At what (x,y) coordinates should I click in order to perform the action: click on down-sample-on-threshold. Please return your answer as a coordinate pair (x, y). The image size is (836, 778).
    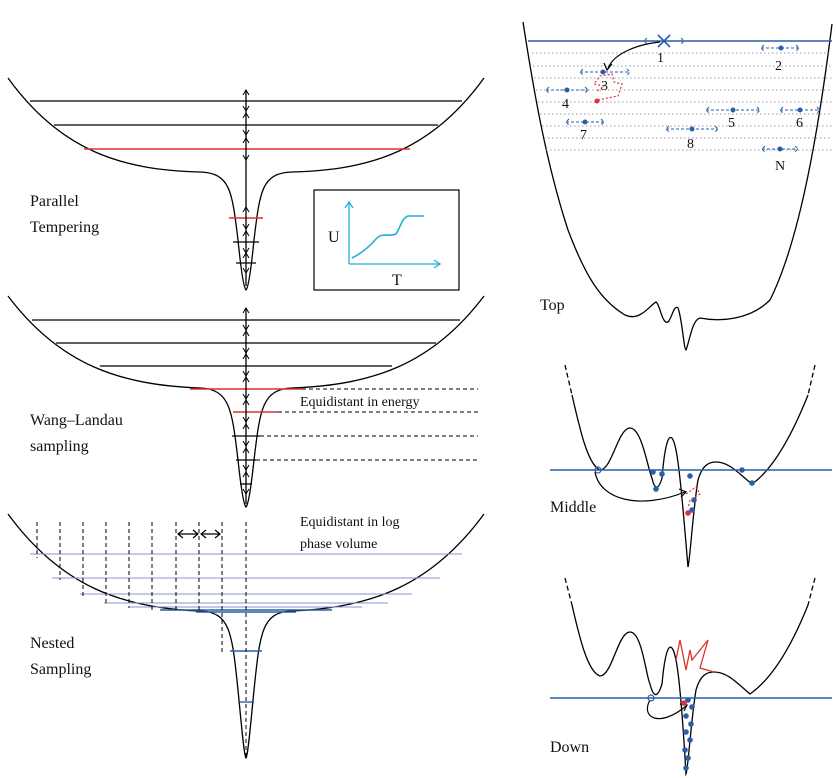
    Looking at the image, I should click on (651, 698).